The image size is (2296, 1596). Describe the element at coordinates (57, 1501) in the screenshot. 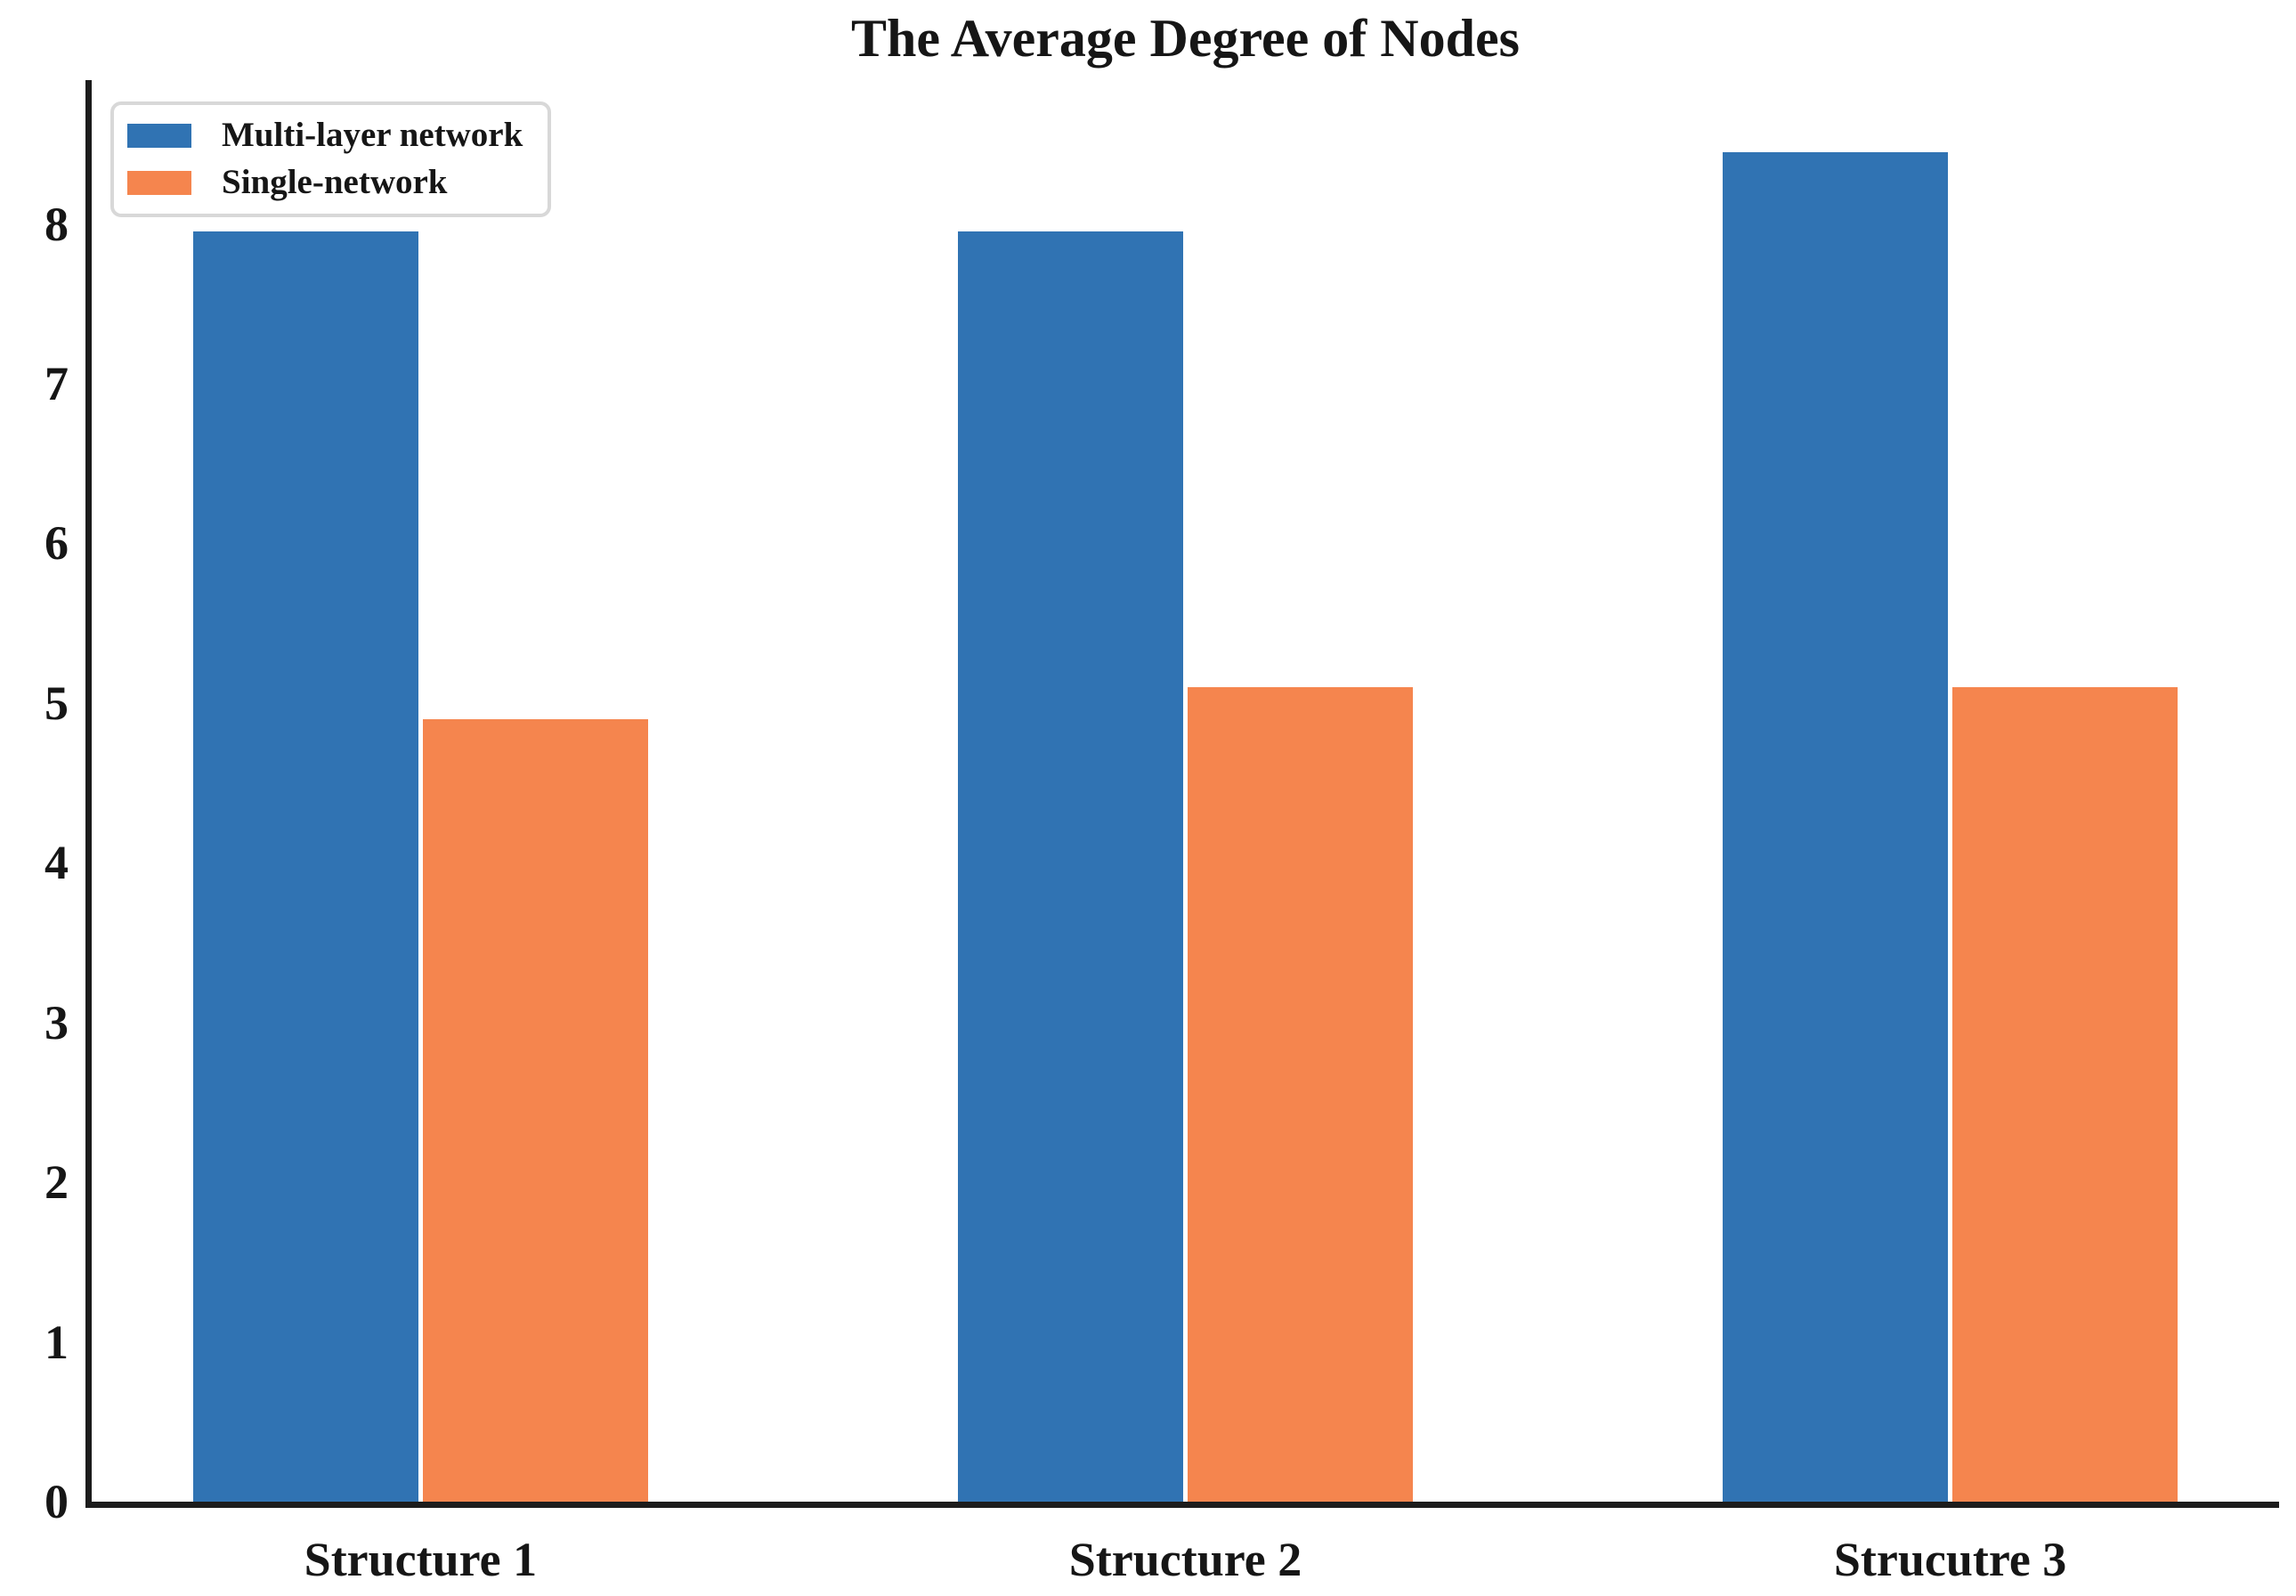

I see `y-tick-label-0: 0` at that location.